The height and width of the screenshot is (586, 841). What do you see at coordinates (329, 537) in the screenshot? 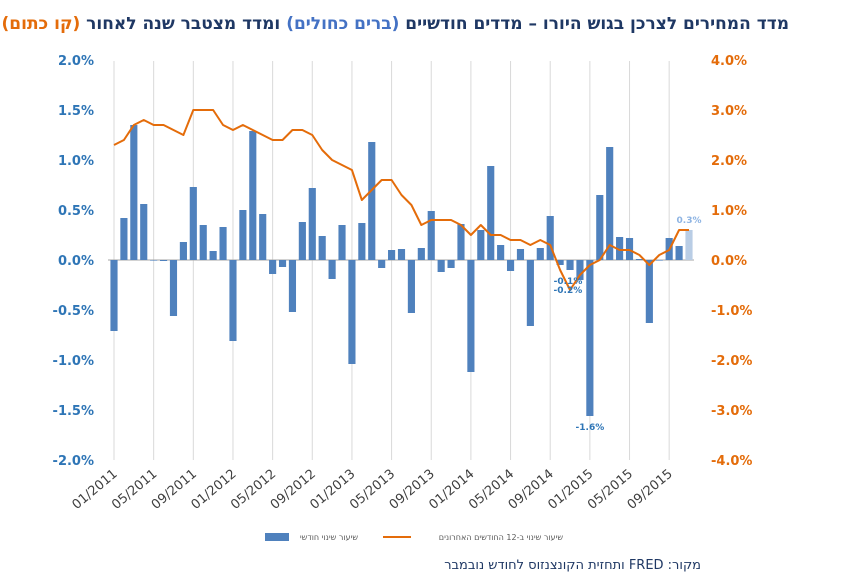
I see `legend-bars-label: שיעור שינוי חודשי` at bounding box center [329, 537].